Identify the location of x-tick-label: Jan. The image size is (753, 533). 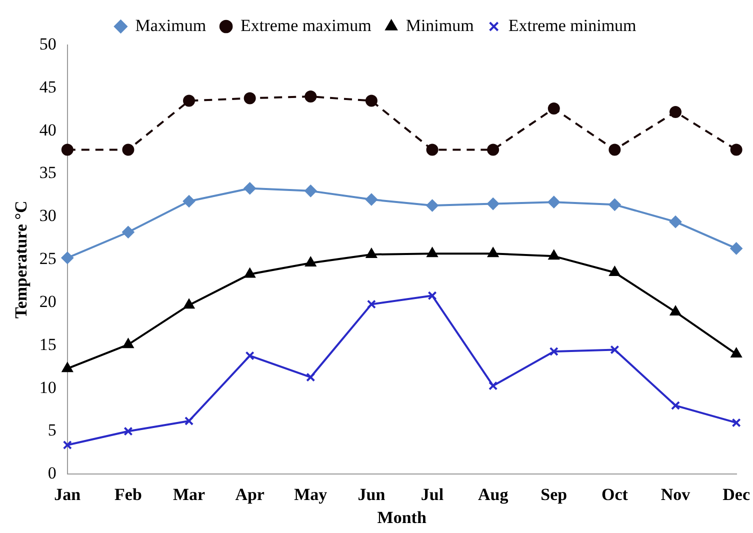
(68, 494).